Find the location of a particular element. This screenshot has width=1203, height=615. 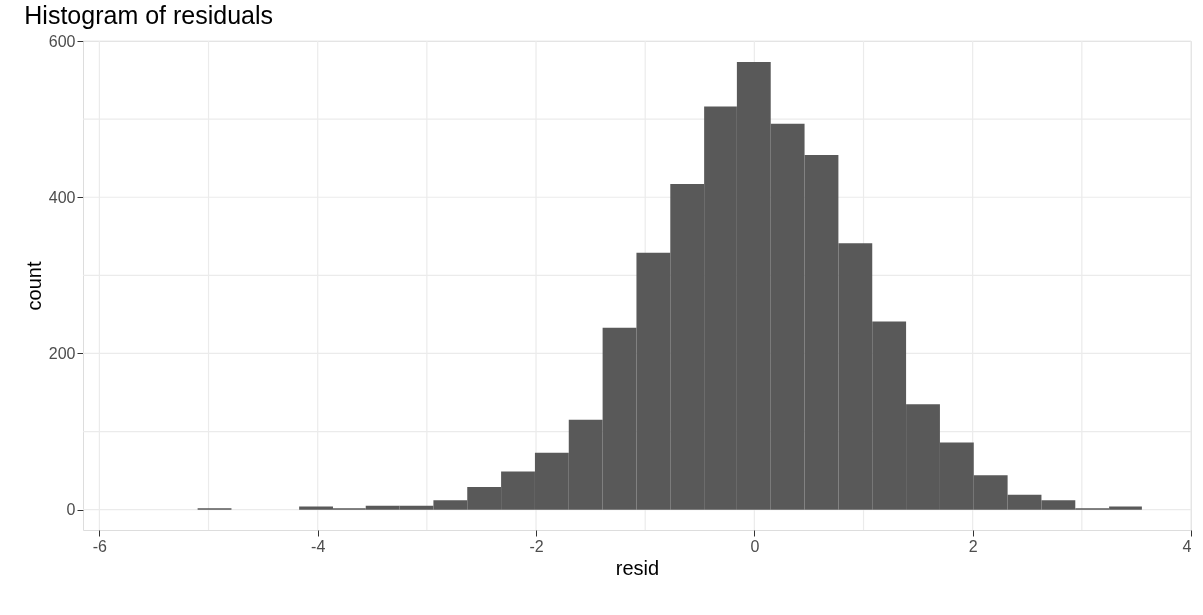

x-tick-label: -2 is located at coordinates (536, 546).